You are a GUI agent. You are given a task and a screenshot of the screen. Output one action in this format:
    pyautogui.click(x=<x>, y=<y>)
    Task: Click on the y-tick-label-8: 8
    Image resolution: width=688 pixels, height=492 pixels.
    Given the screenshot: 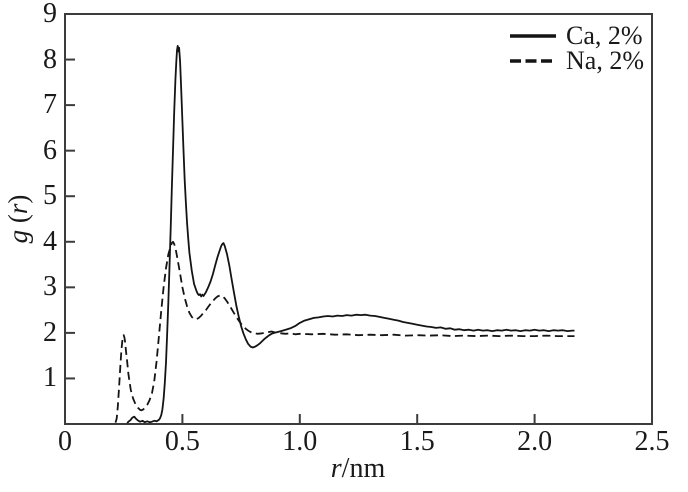 What is the action you would take?
    pyautogui.click(x=50, y=59)
    